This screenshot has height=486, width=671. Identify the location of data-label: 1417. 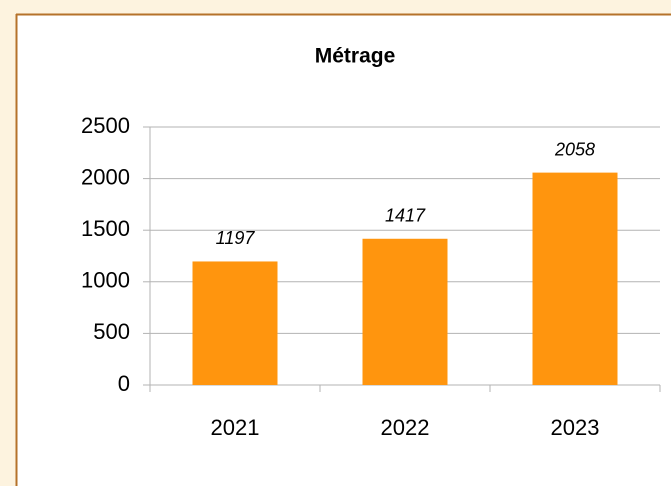
(405, 216).